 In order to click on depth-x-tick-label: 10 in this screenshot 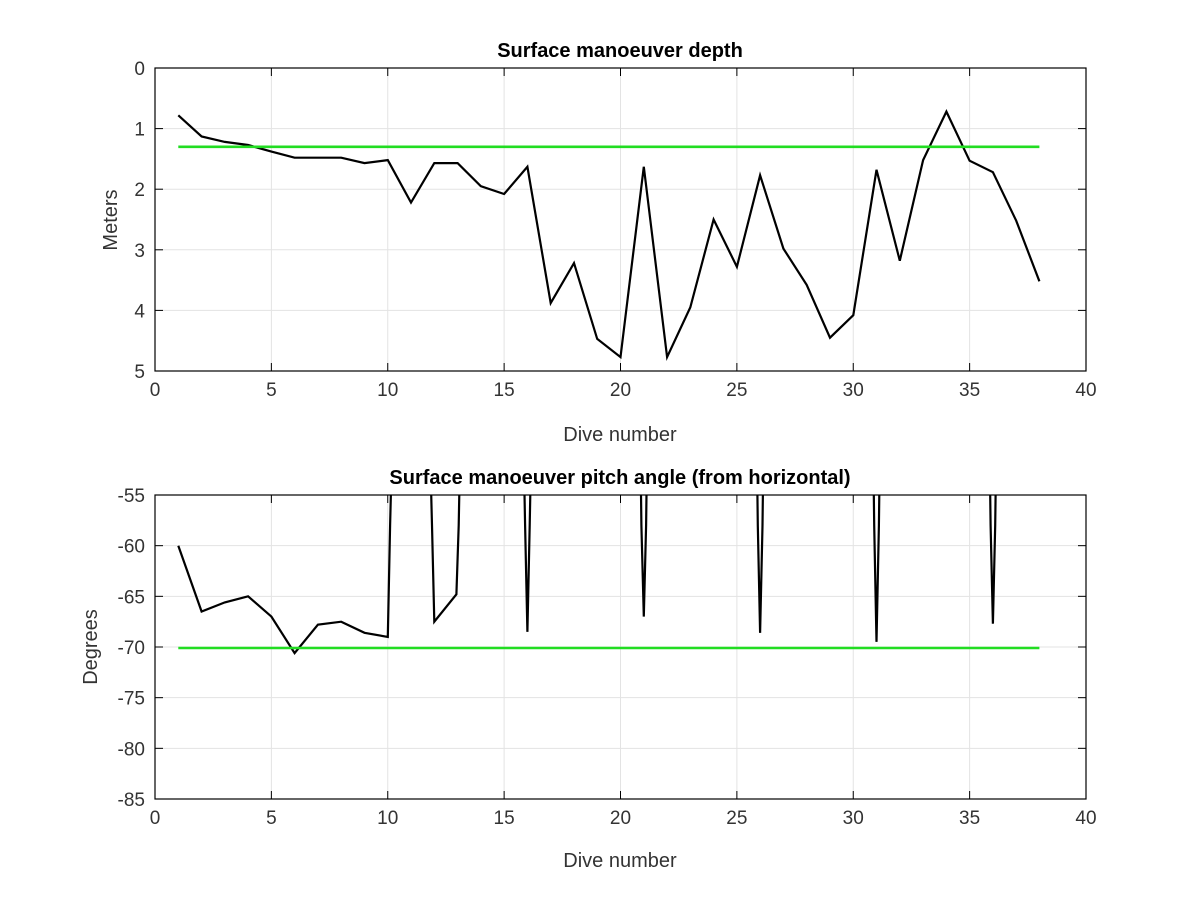, I will do `click(387, 390)`.